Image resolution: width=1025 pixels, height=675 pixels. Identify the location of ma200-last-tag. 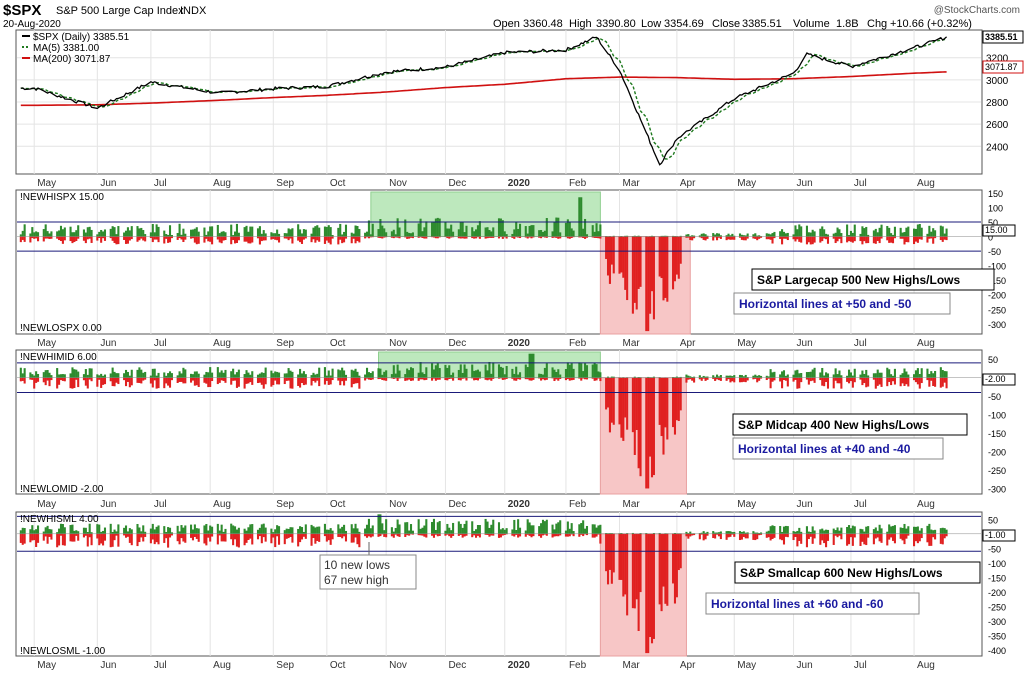
(1003, 67).